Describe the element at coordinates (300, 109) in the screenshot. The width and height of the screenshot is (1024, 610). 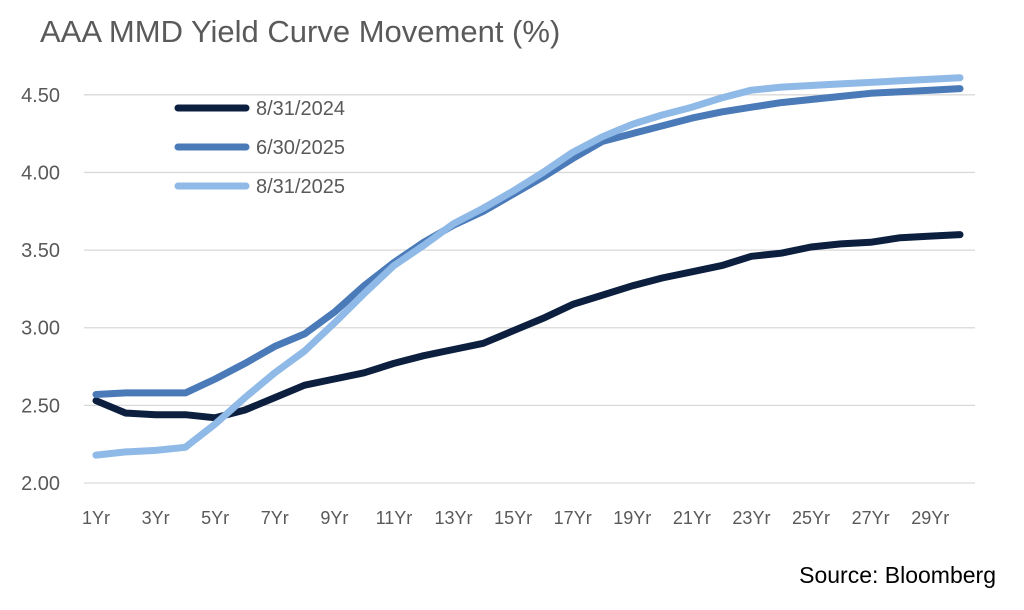
I see `legend-label-1: 8/31/2024` at that location.